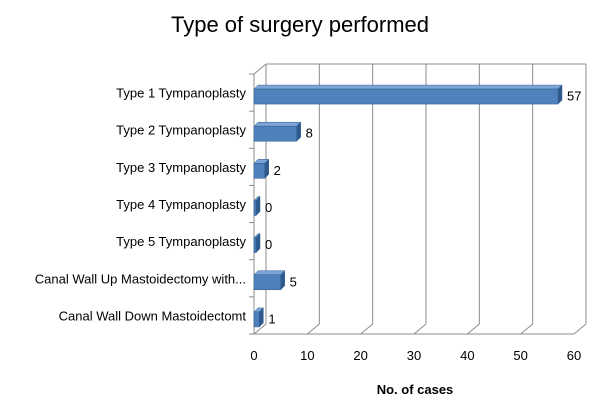  I want to click on data-label: 8, so click(309, 133).